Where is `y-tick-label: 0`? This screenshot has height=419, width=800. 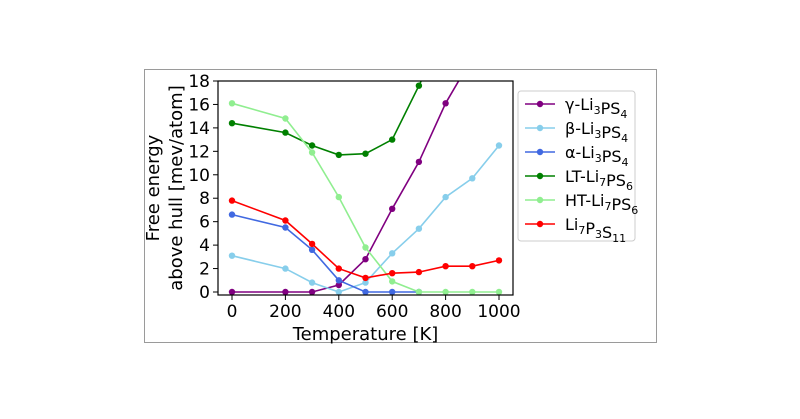 y-tick-label: 0 is located at coordinates (204, 293).